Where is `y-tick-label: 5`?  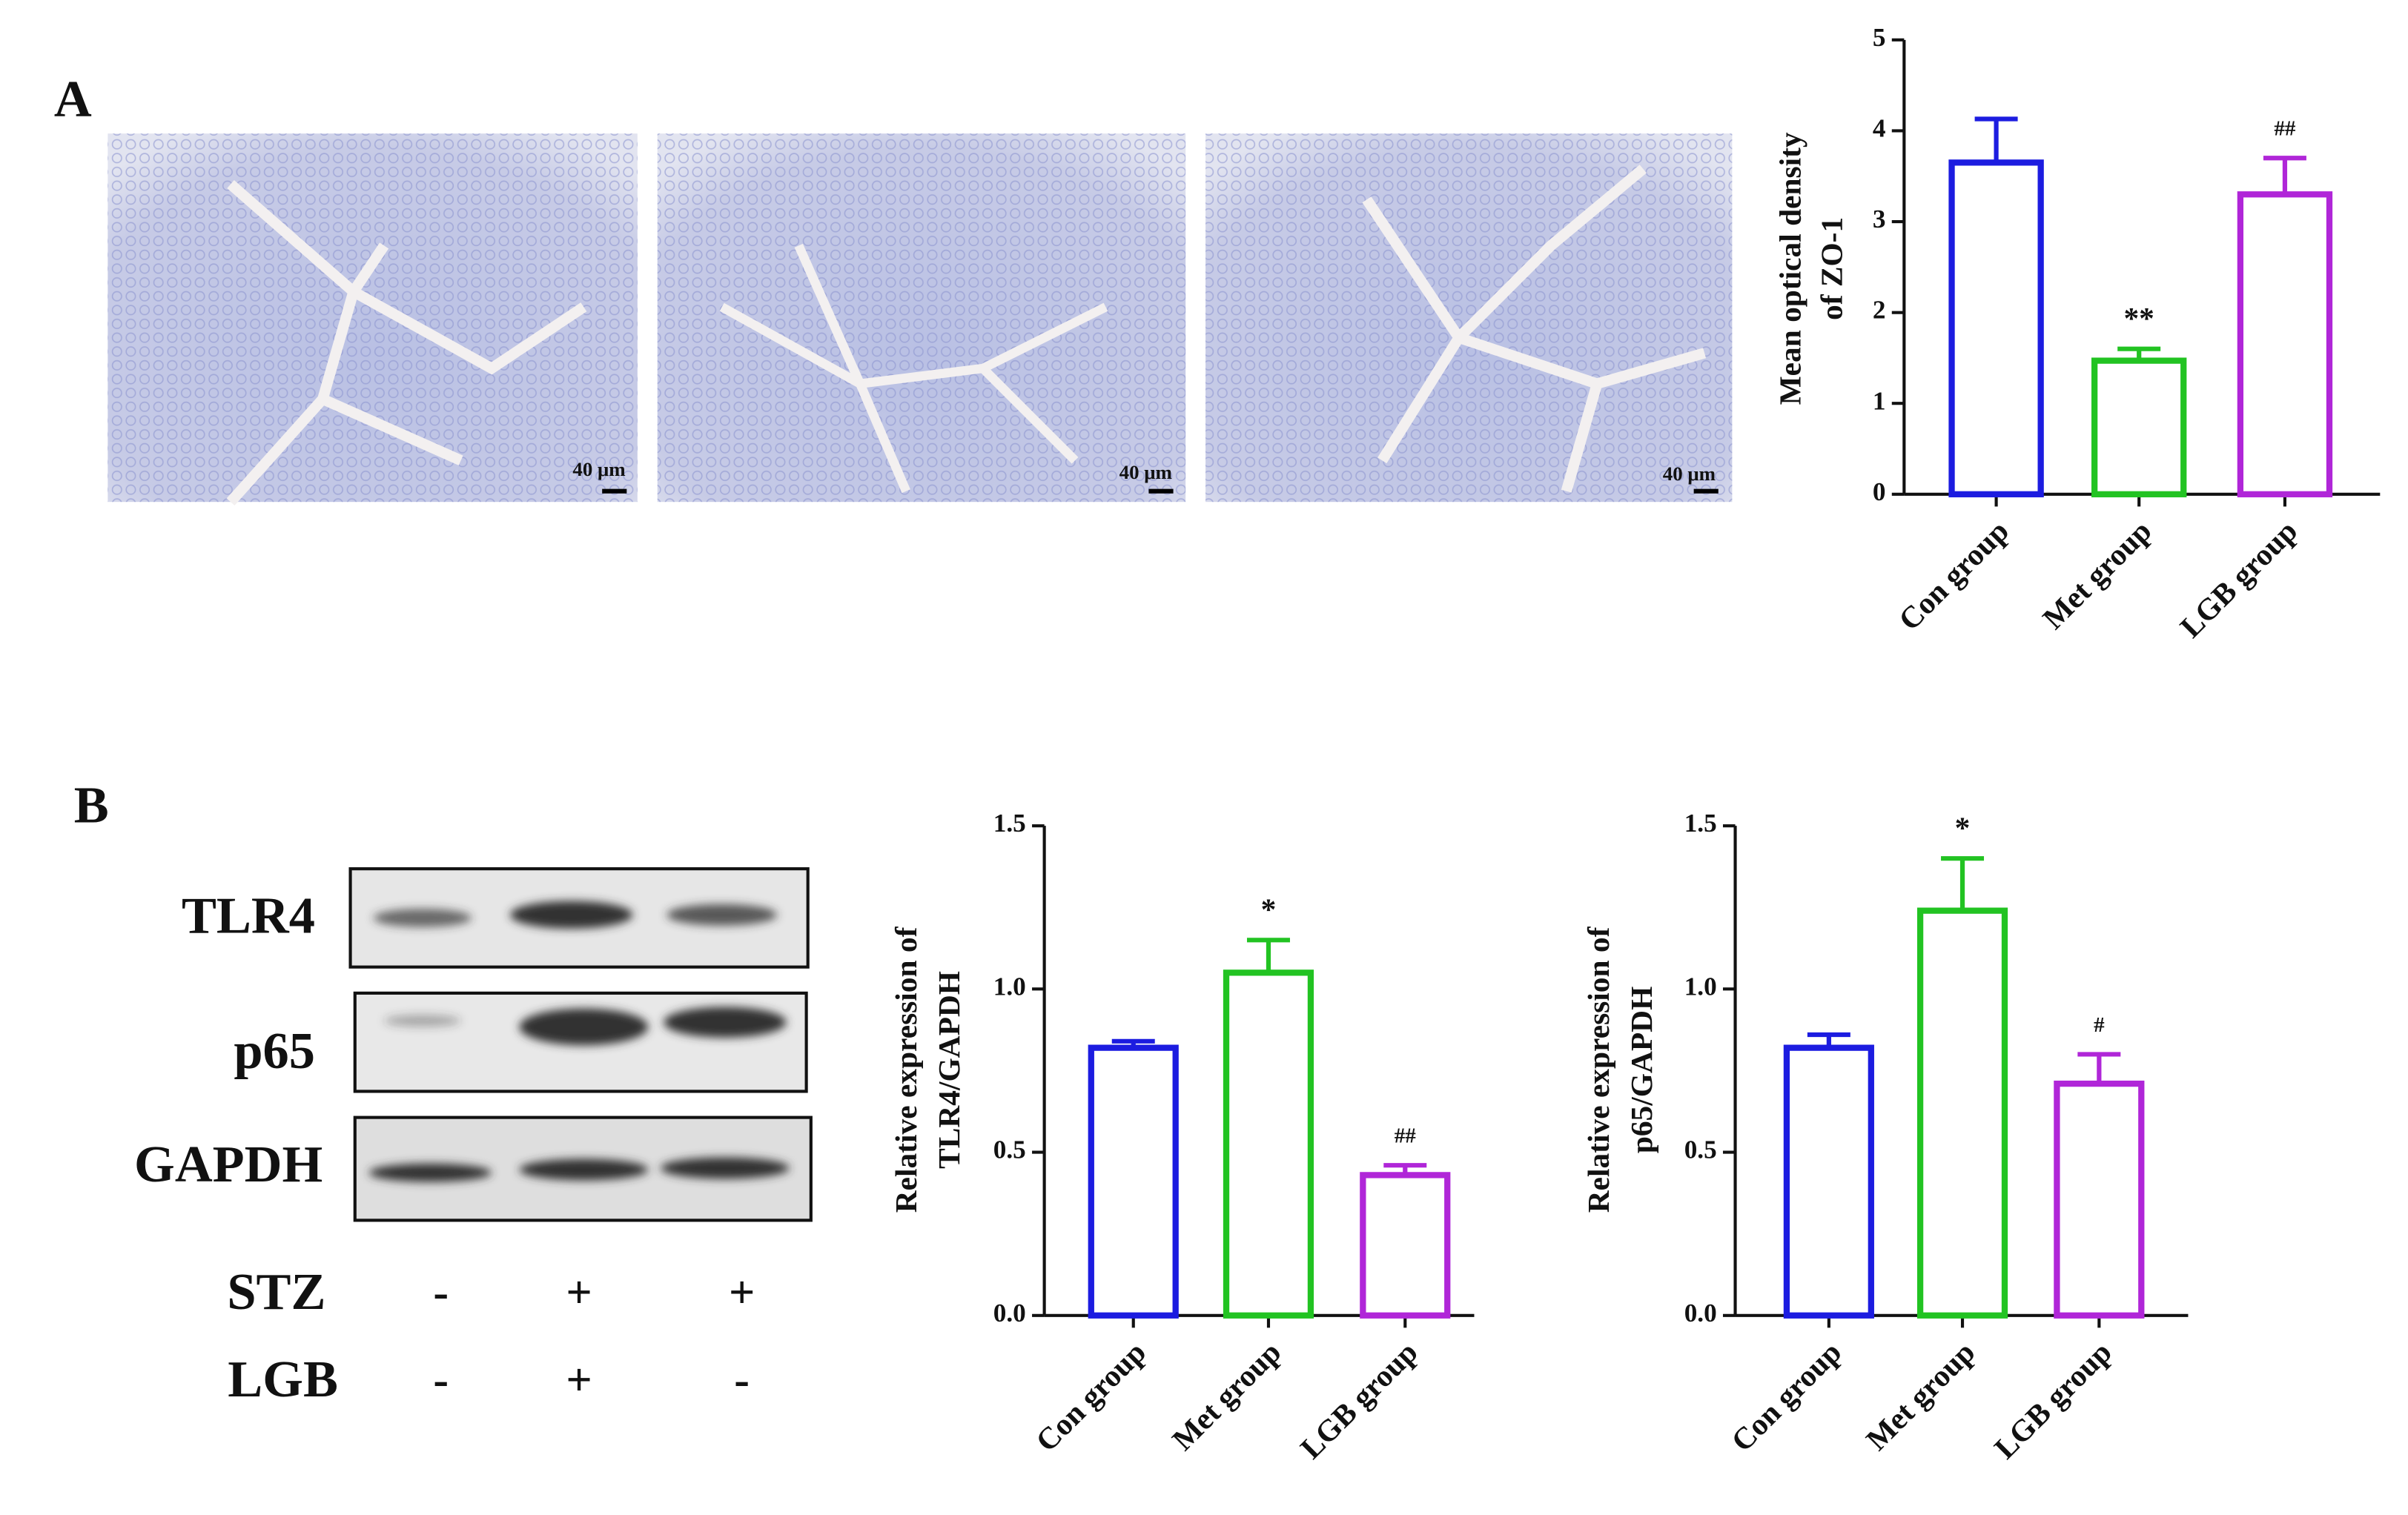
y-tick-label: 5 is located at coordinates (1879, 37).